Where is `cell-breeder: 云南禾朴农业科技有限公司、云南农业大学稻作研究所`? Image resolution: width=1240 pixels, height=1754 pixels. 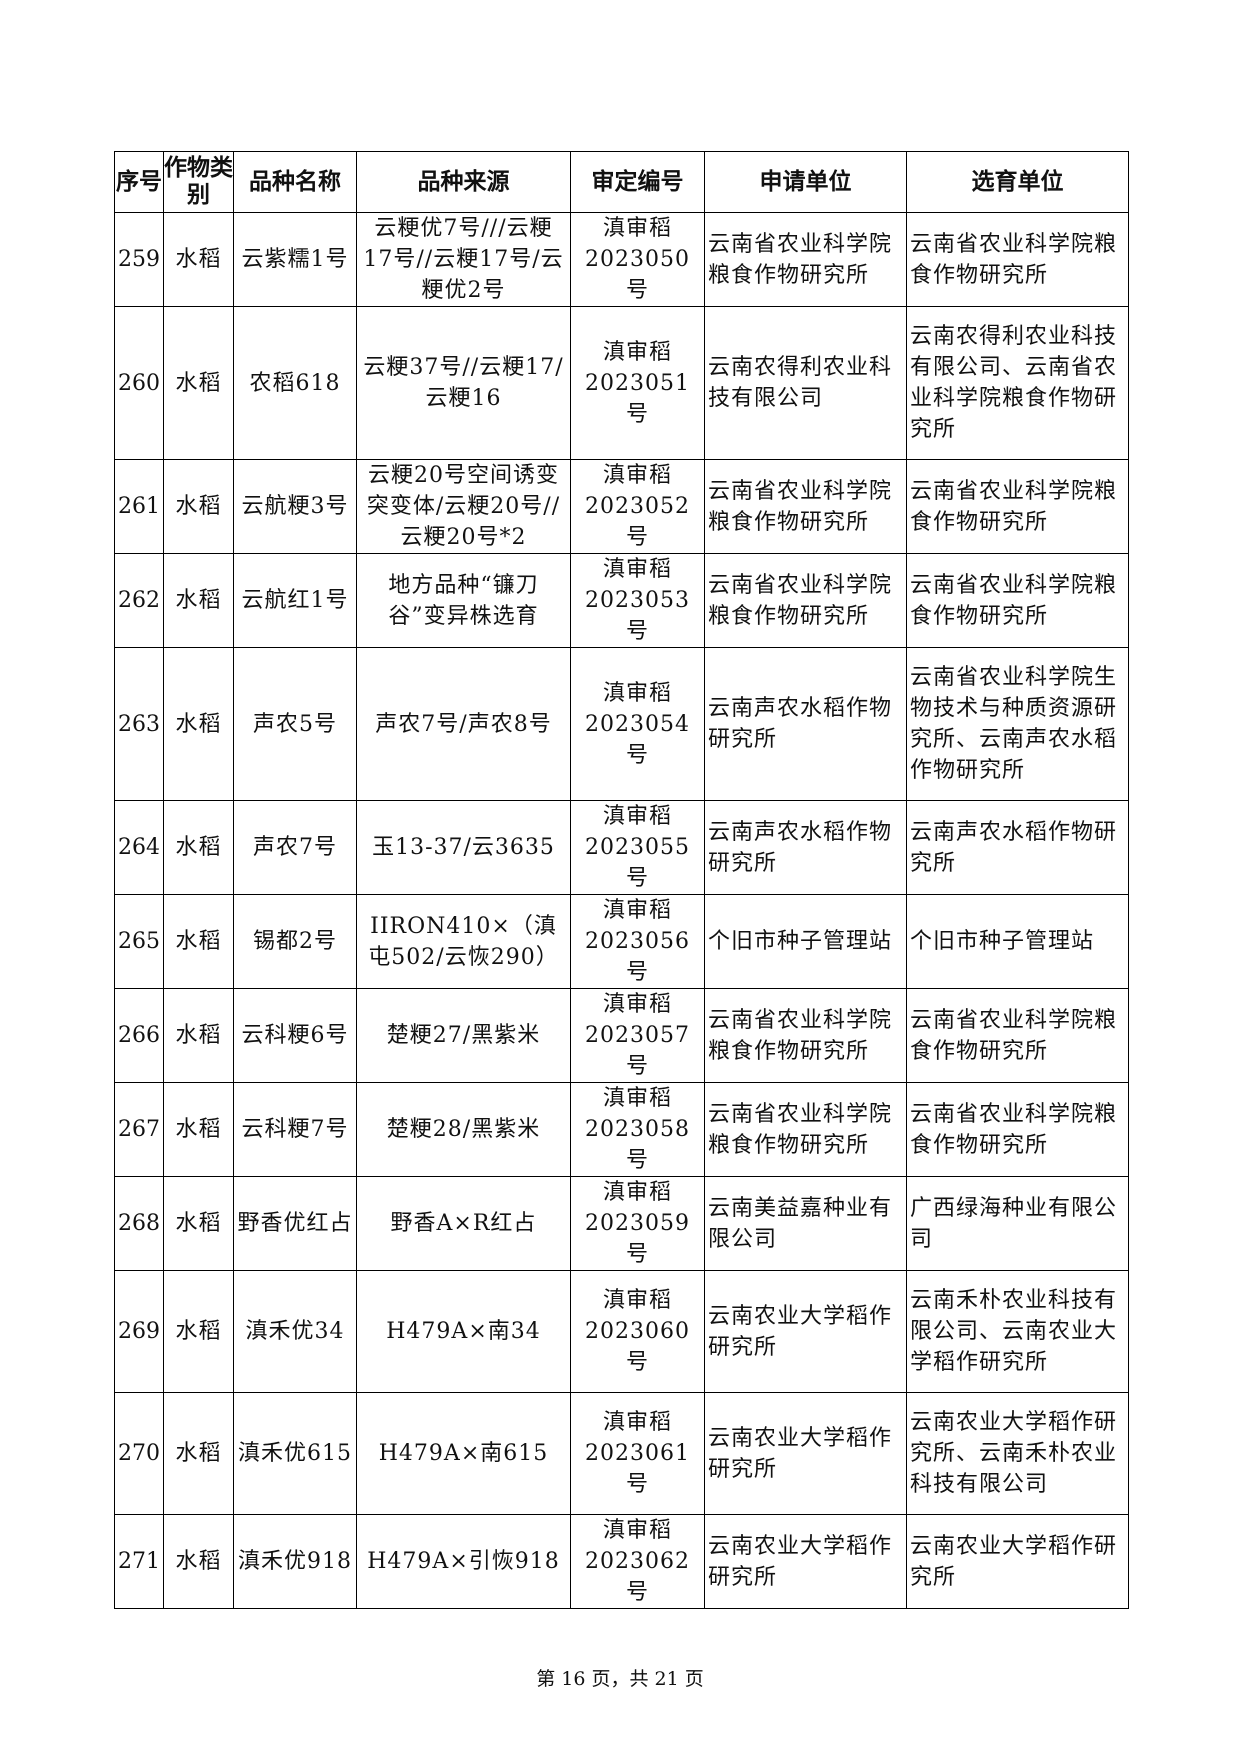 cell-breeder: 云南禾朴农业科技有限公司、云南农业大学稻作研究所 is located at coordinates (1017, 1331).